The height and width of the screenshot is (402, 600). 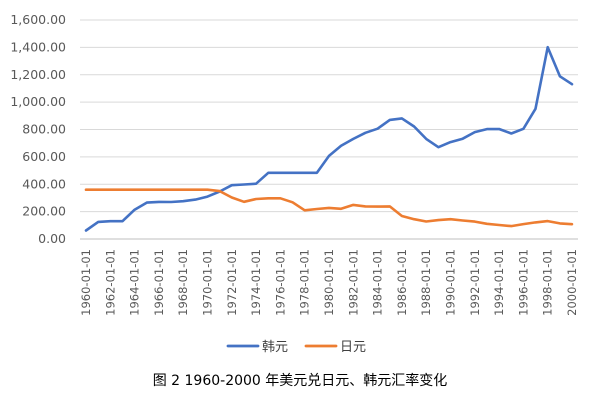 I want to click on x-tick-label: 1988-01-01, so click(x=426, y=282).